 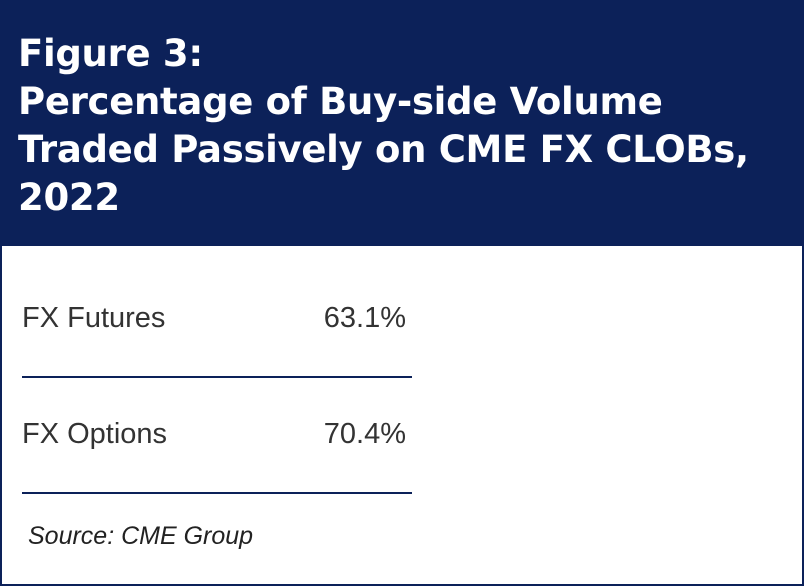 I want to click on row-value-fx-options: 70.4%, so click(x=364, y=434).